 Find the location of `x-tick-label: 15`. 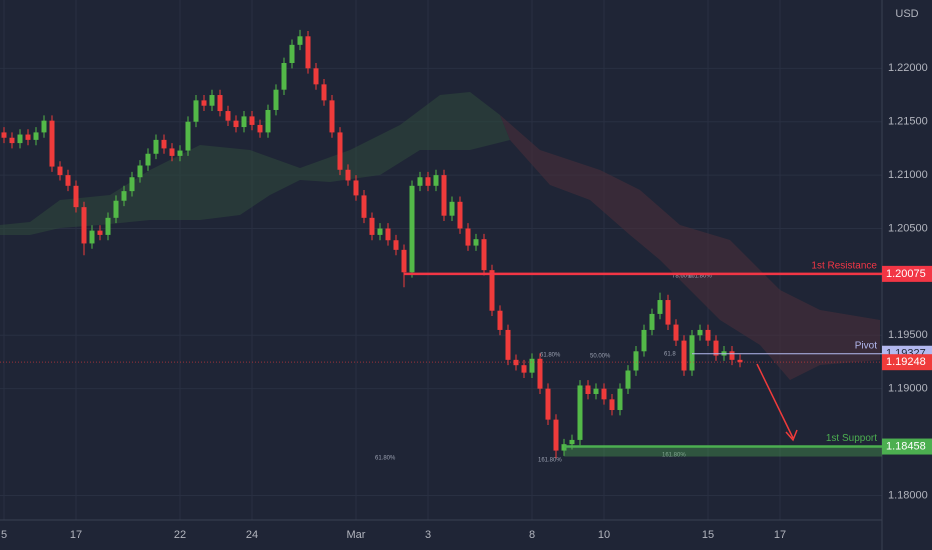

x-tick-label: 15 is located at coordinates (708, 535).